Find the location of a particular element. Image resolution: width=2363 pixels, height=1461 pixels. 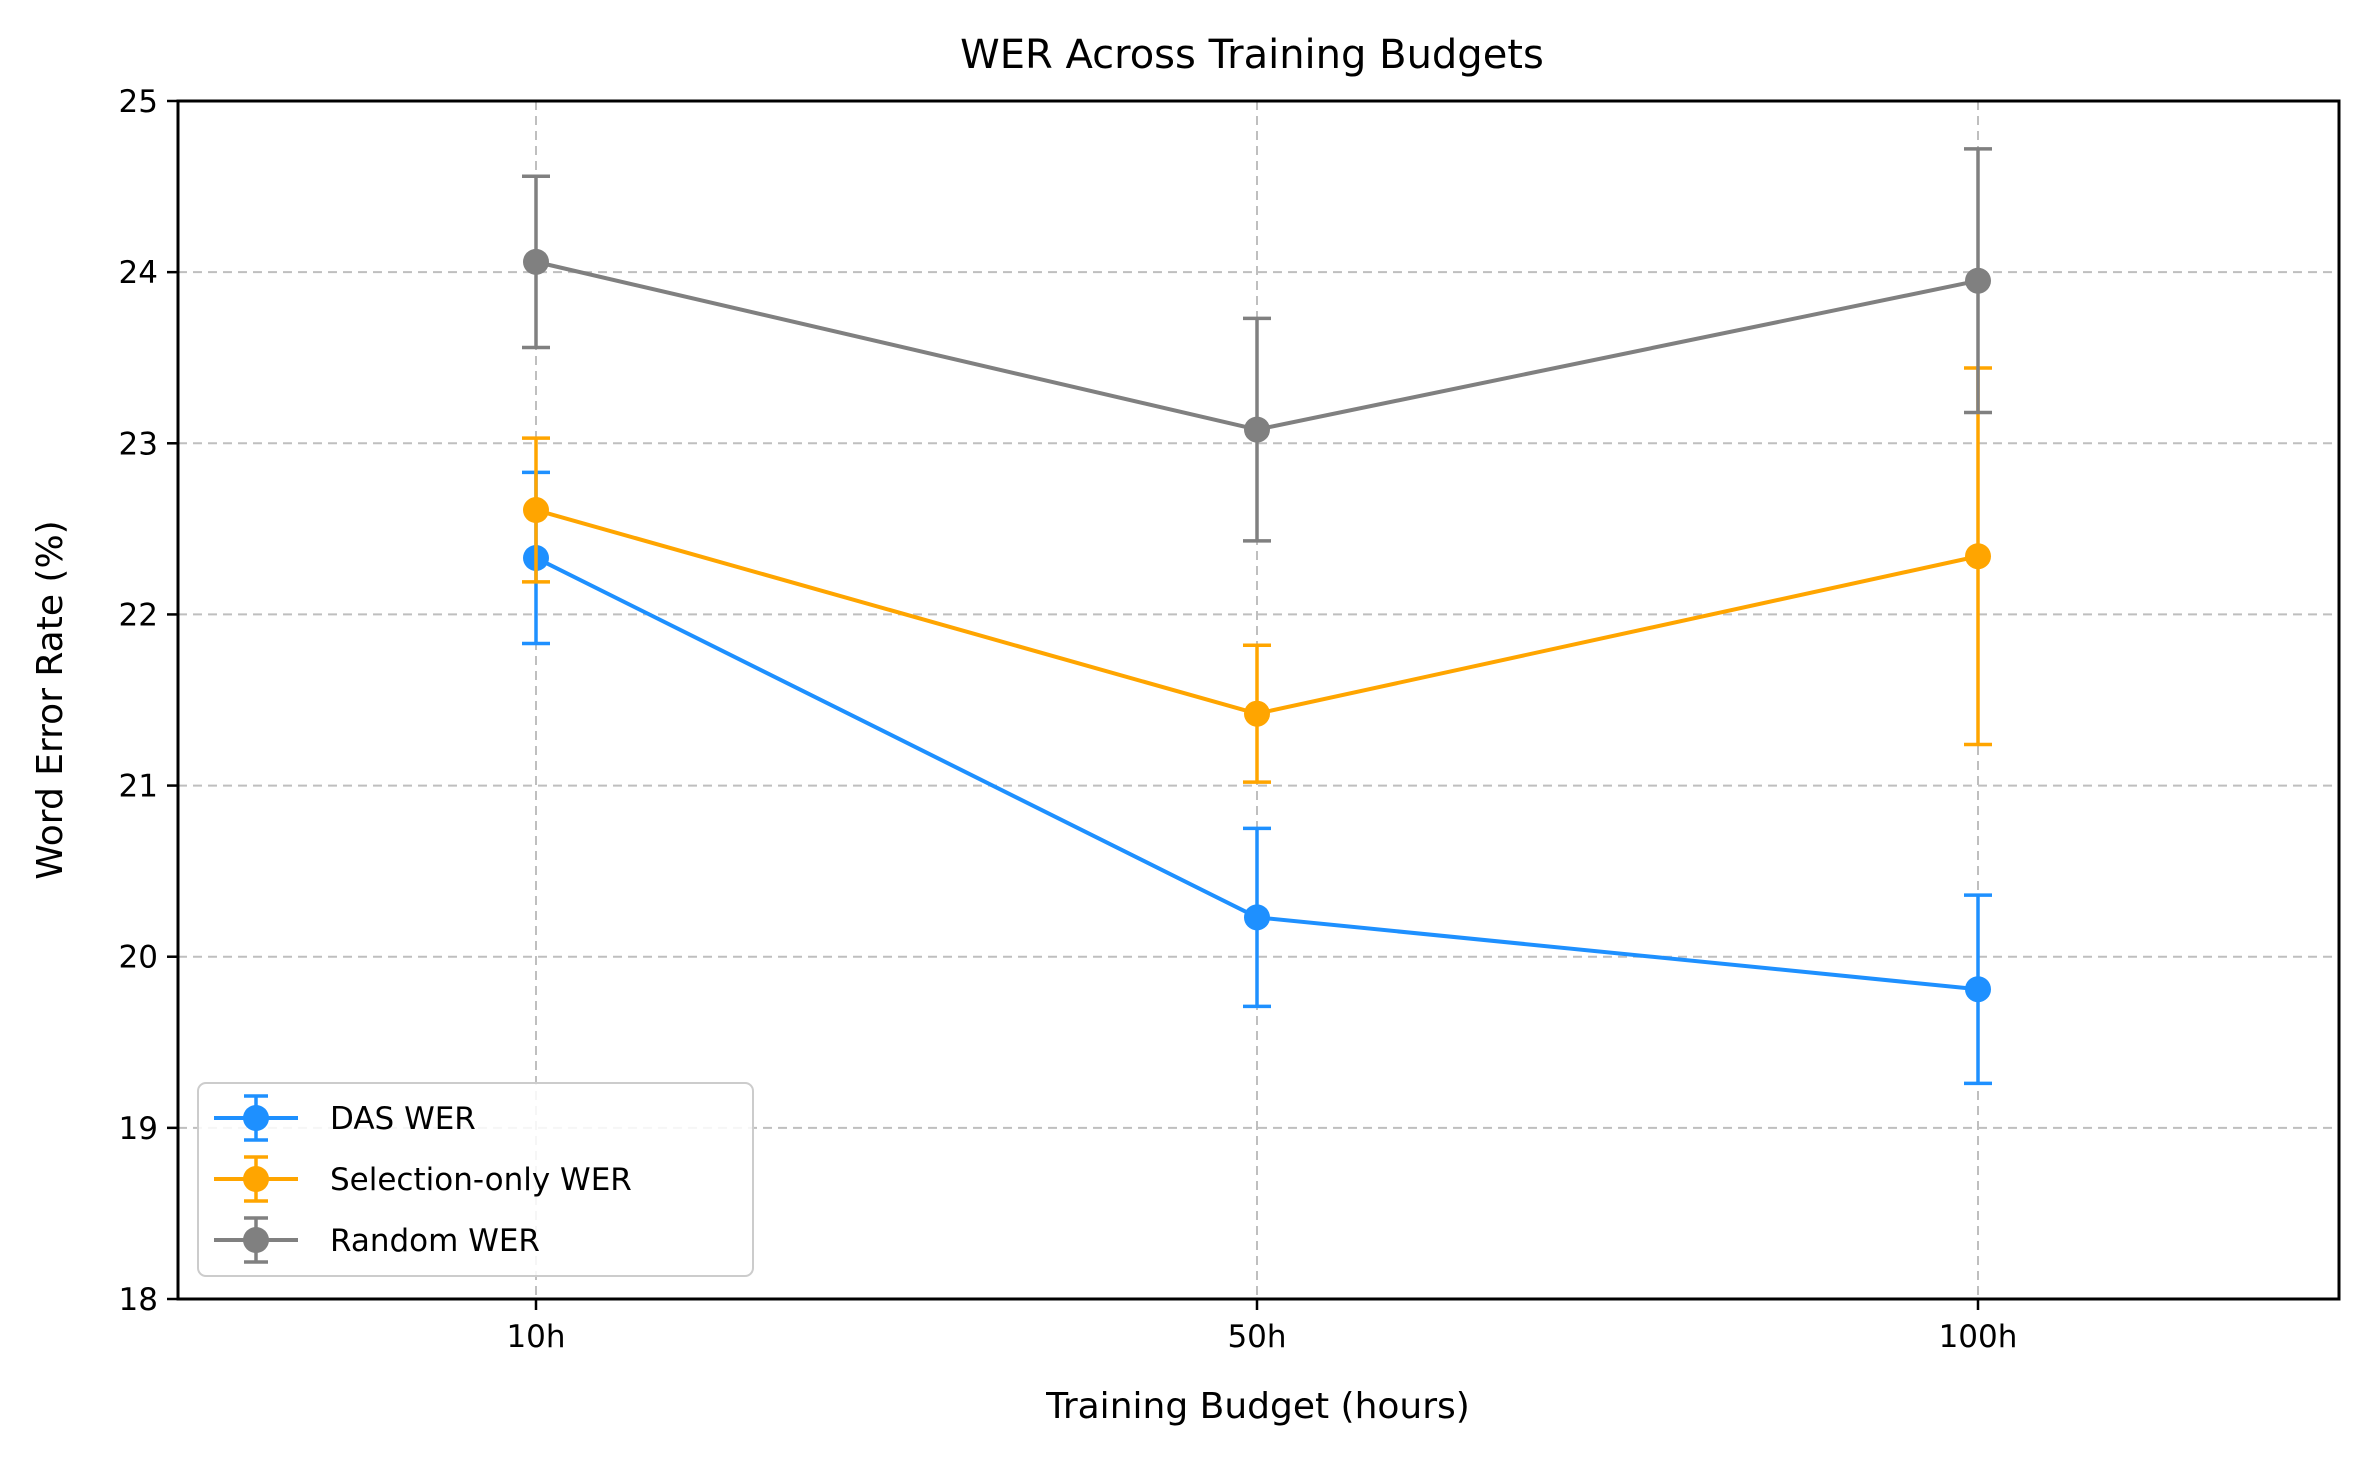

y-tick-label: 21 is located at coordinates (138, 787).